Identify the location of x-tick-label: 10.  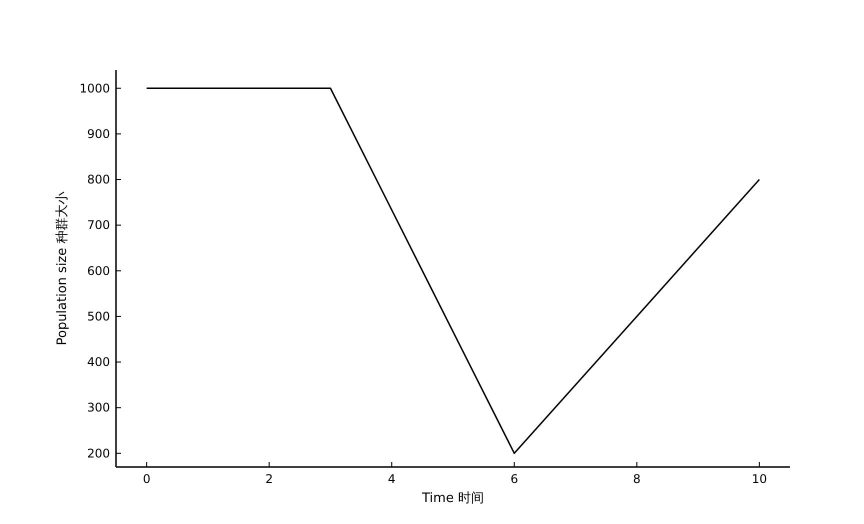
(760, 479).